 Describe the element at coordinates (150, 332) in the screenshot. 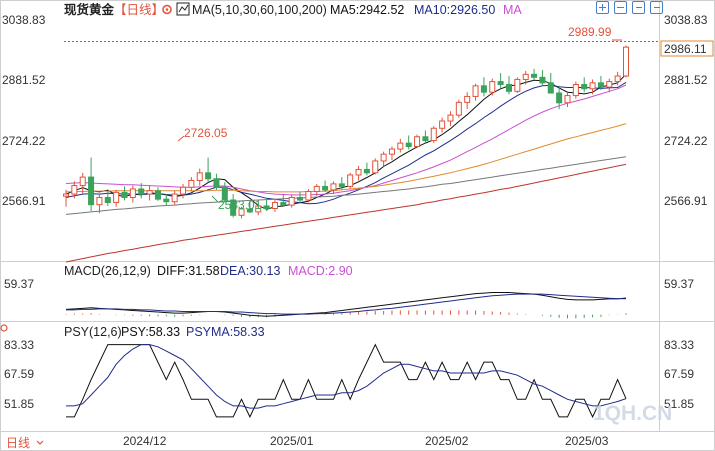

I see `psy-value: PSY:58.33` at that location.